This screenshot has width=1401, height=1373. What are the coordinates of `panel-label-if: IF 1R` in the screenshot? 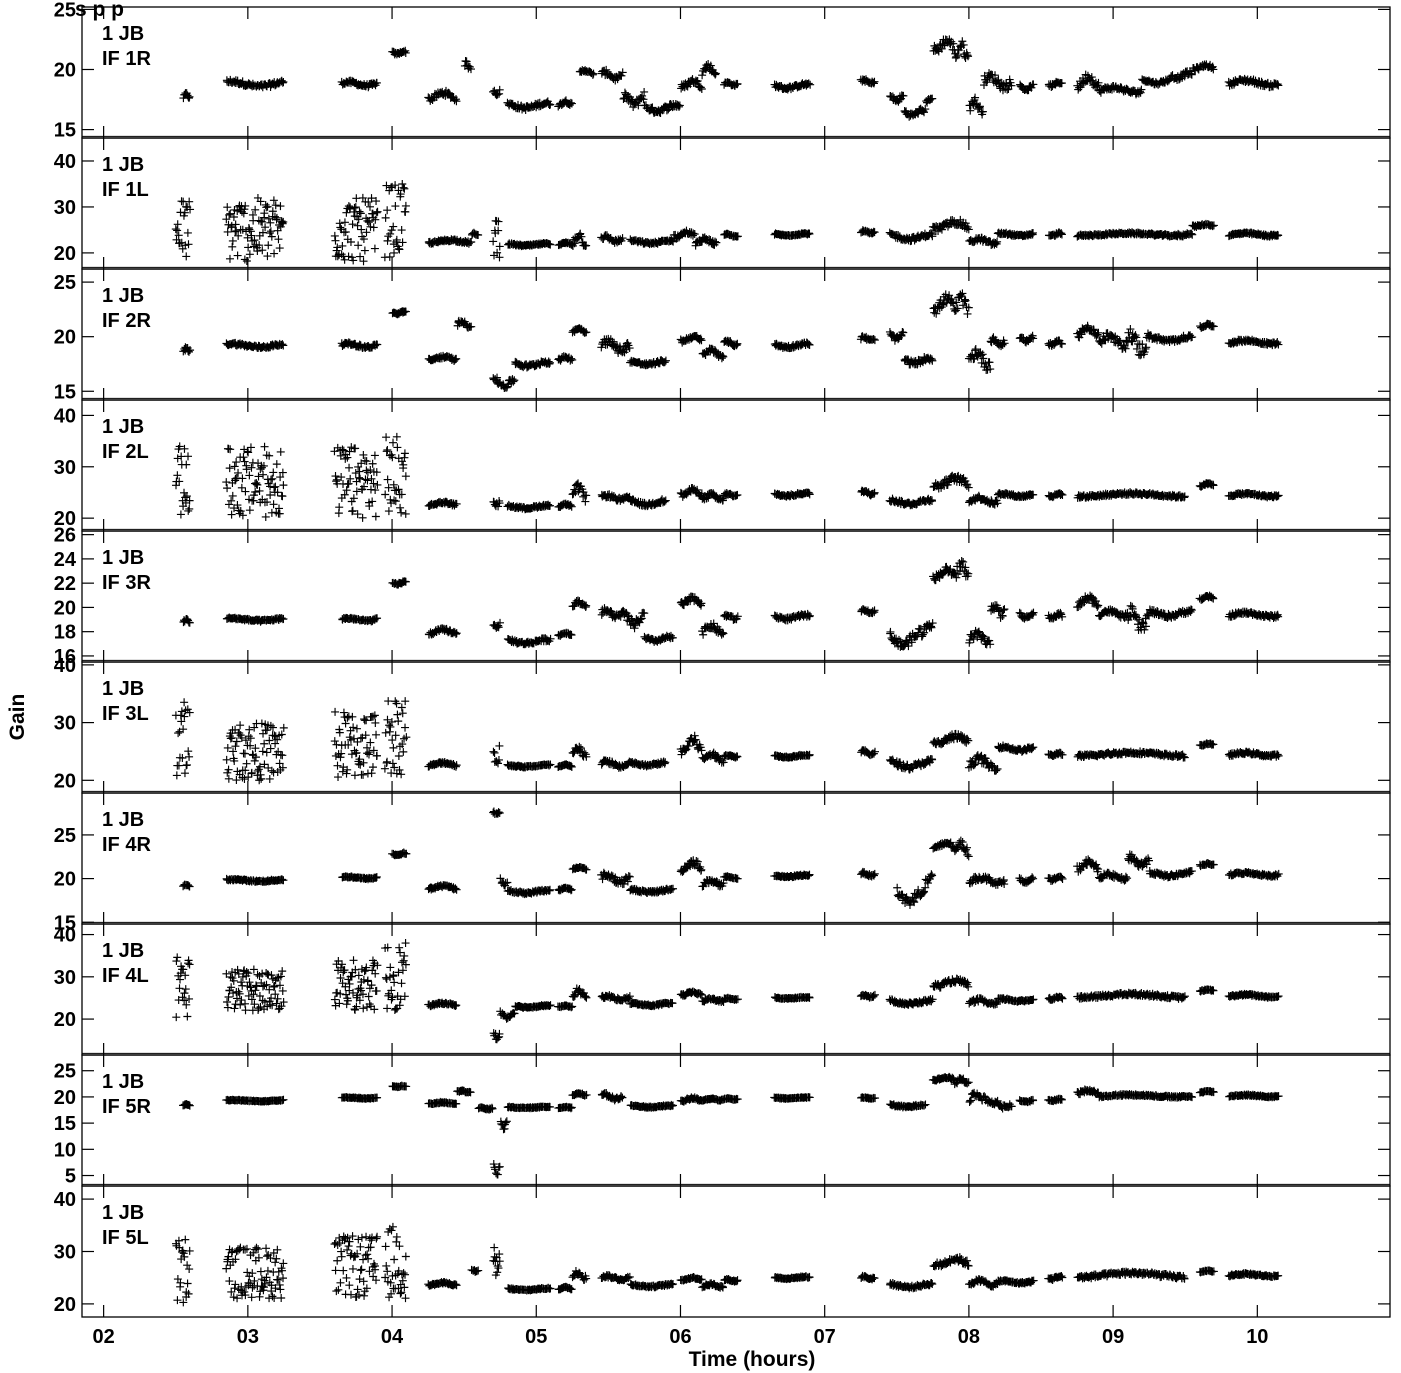 It's located at (126, 59).